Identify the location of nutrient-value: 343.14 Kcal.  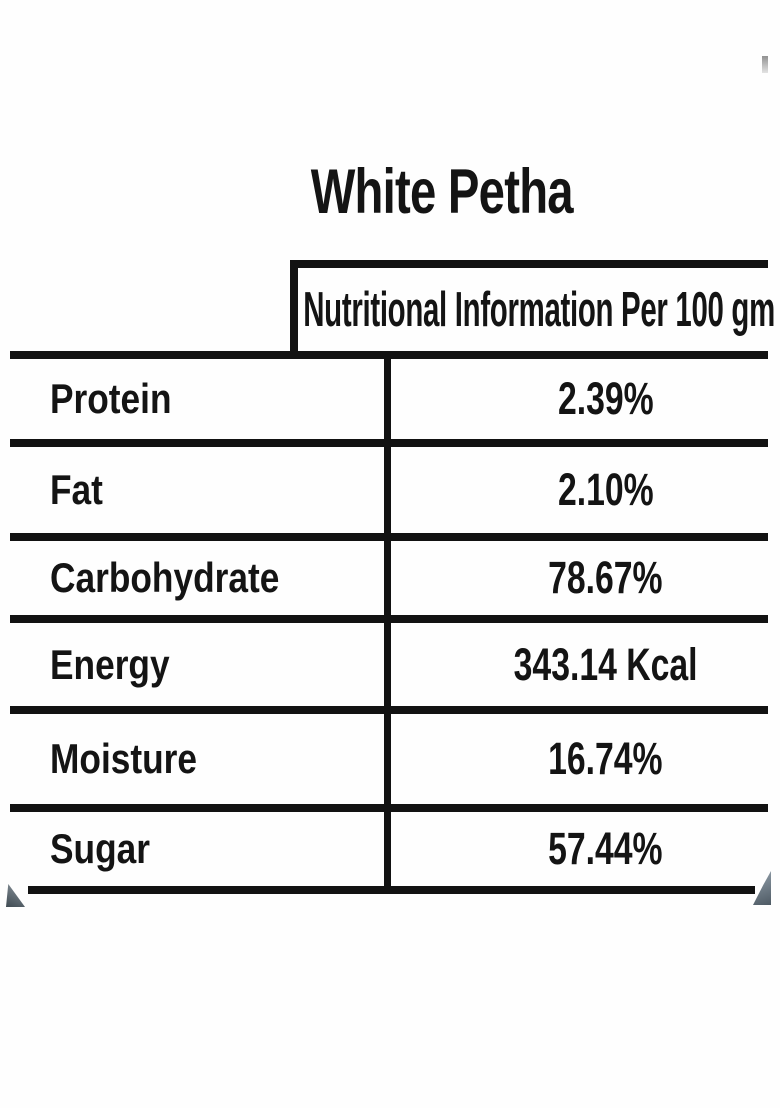
(605, 664).